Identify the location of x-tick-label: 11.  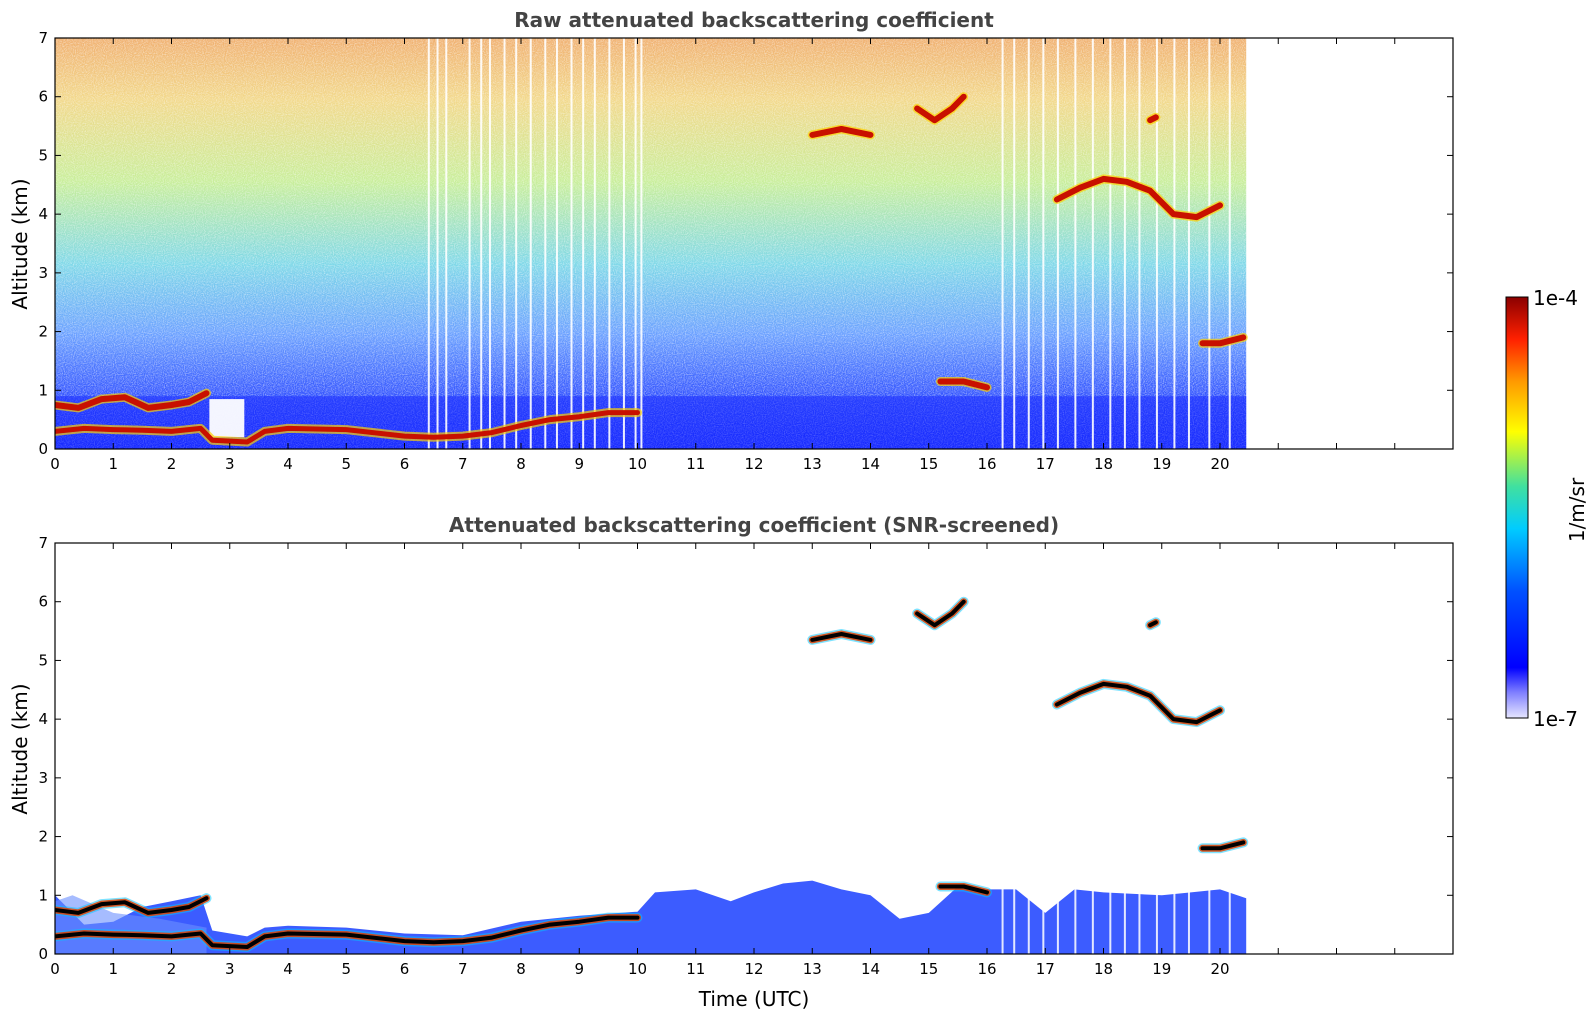
(695, 464).